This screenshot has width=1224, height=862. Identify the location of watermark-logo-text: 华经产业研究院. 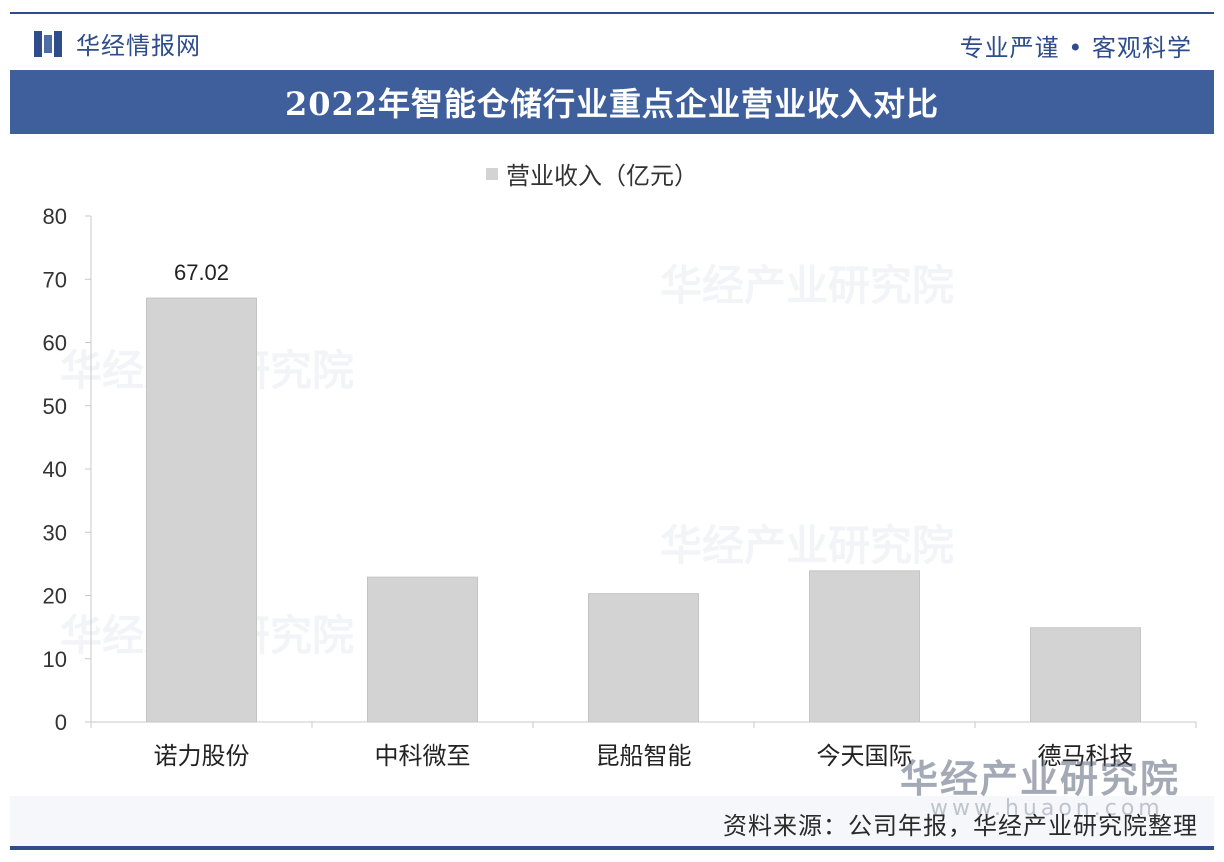
(1040, 779).